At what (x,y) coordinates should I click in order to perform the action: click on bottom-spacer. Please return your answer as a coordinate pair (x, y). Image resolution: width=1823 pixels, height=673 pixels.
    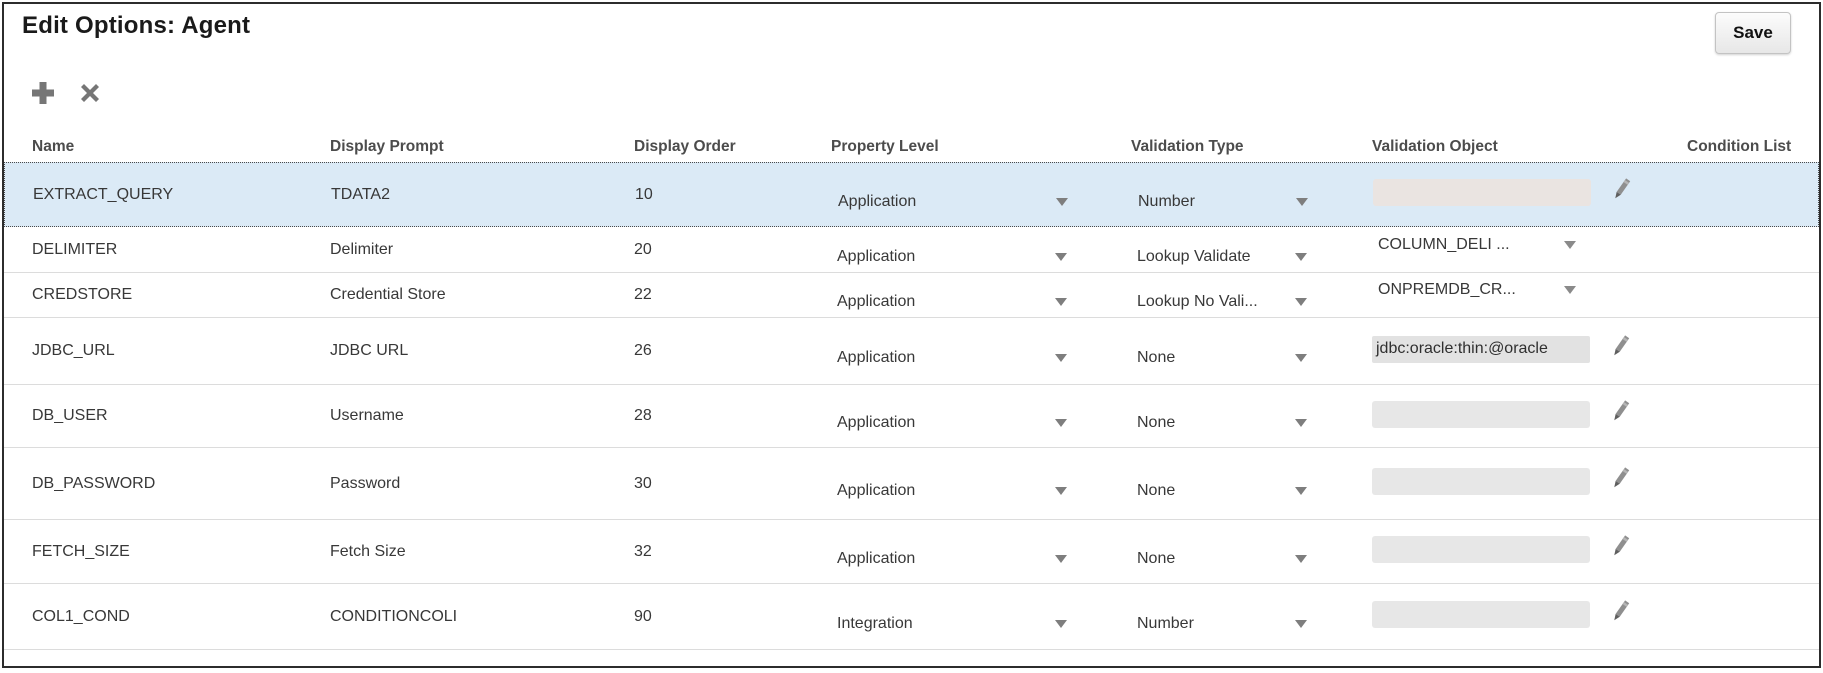
    Looking at the image, I should click on (911, 657).